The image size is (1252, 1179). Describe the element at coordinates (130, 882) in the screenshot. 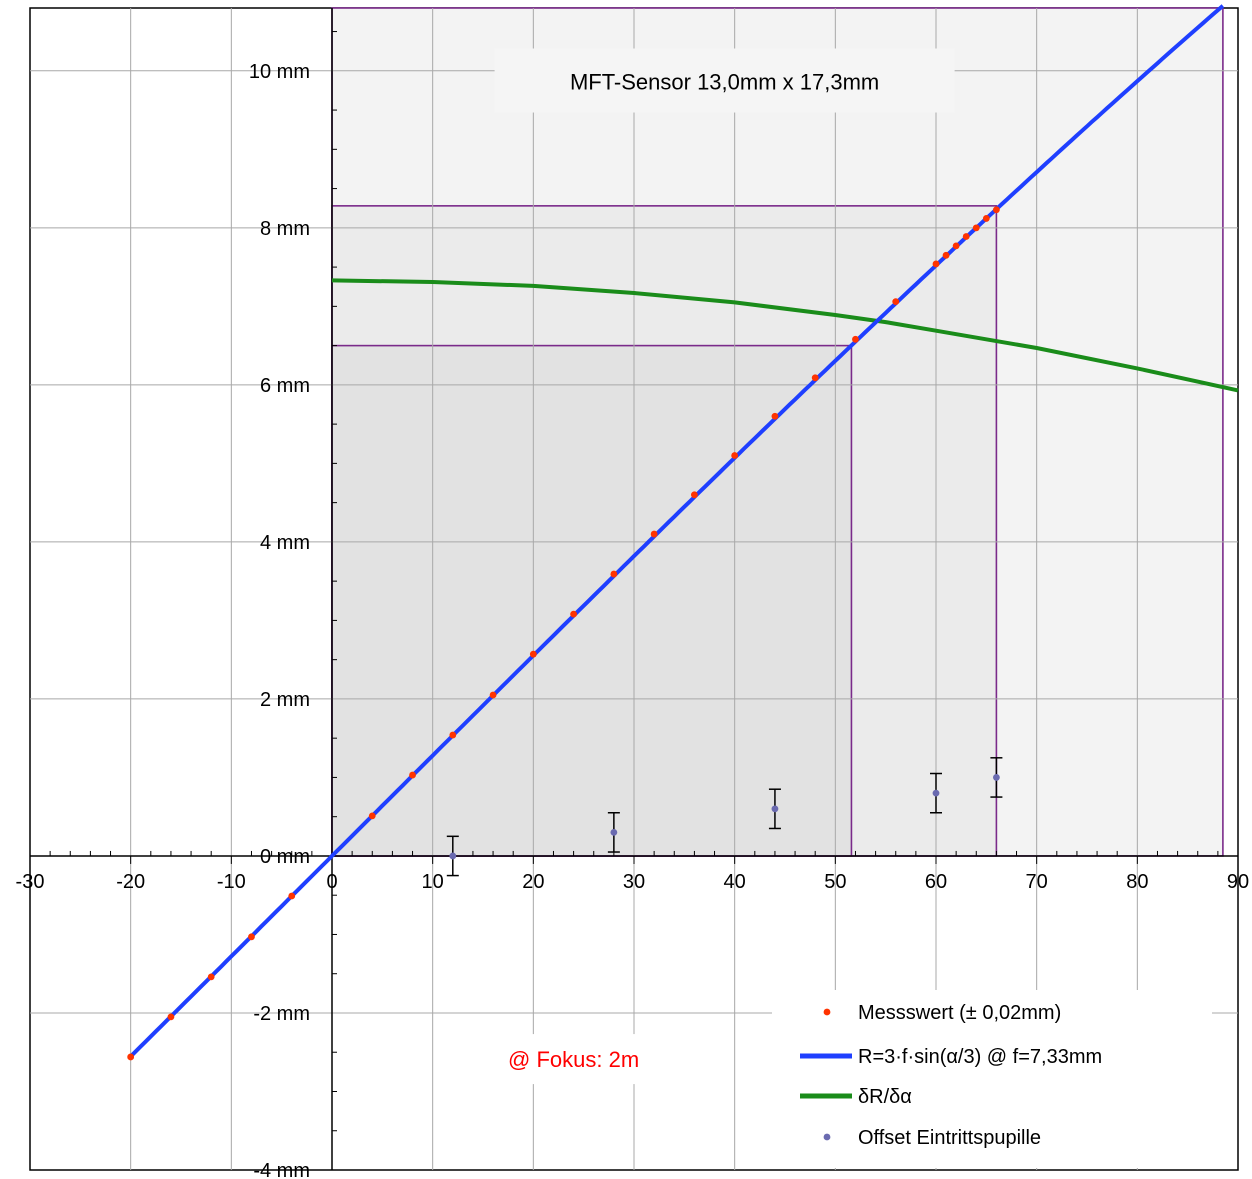

I see `x-tick-label: -20` at that location.